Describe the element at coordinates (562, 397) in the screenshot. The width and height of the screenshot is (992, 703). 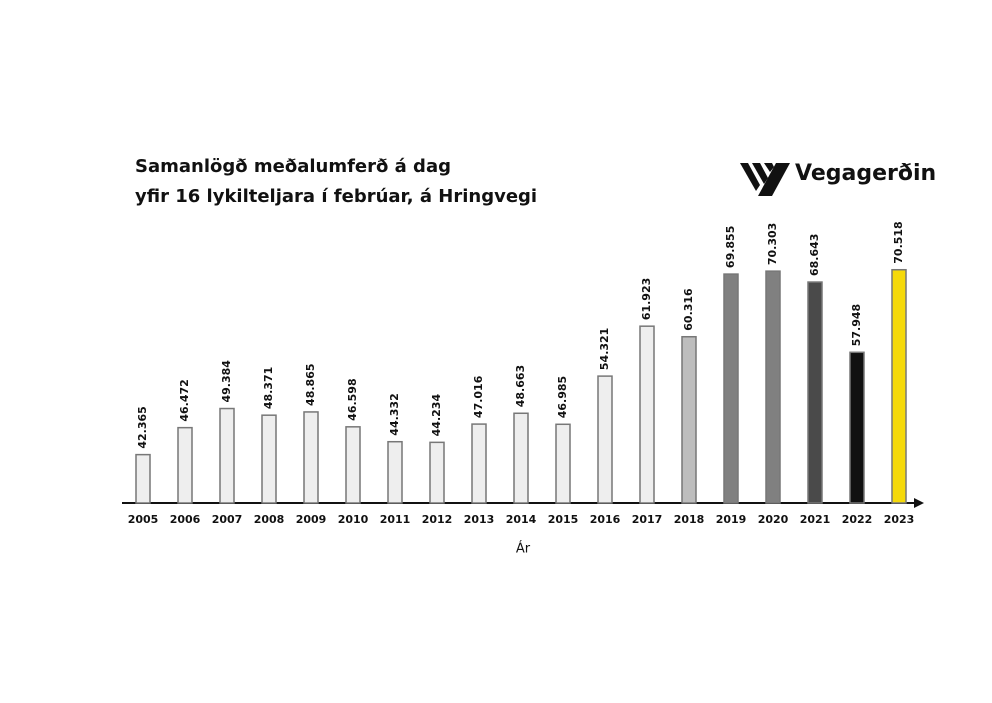
I see `value-label: 46.985` at that location.